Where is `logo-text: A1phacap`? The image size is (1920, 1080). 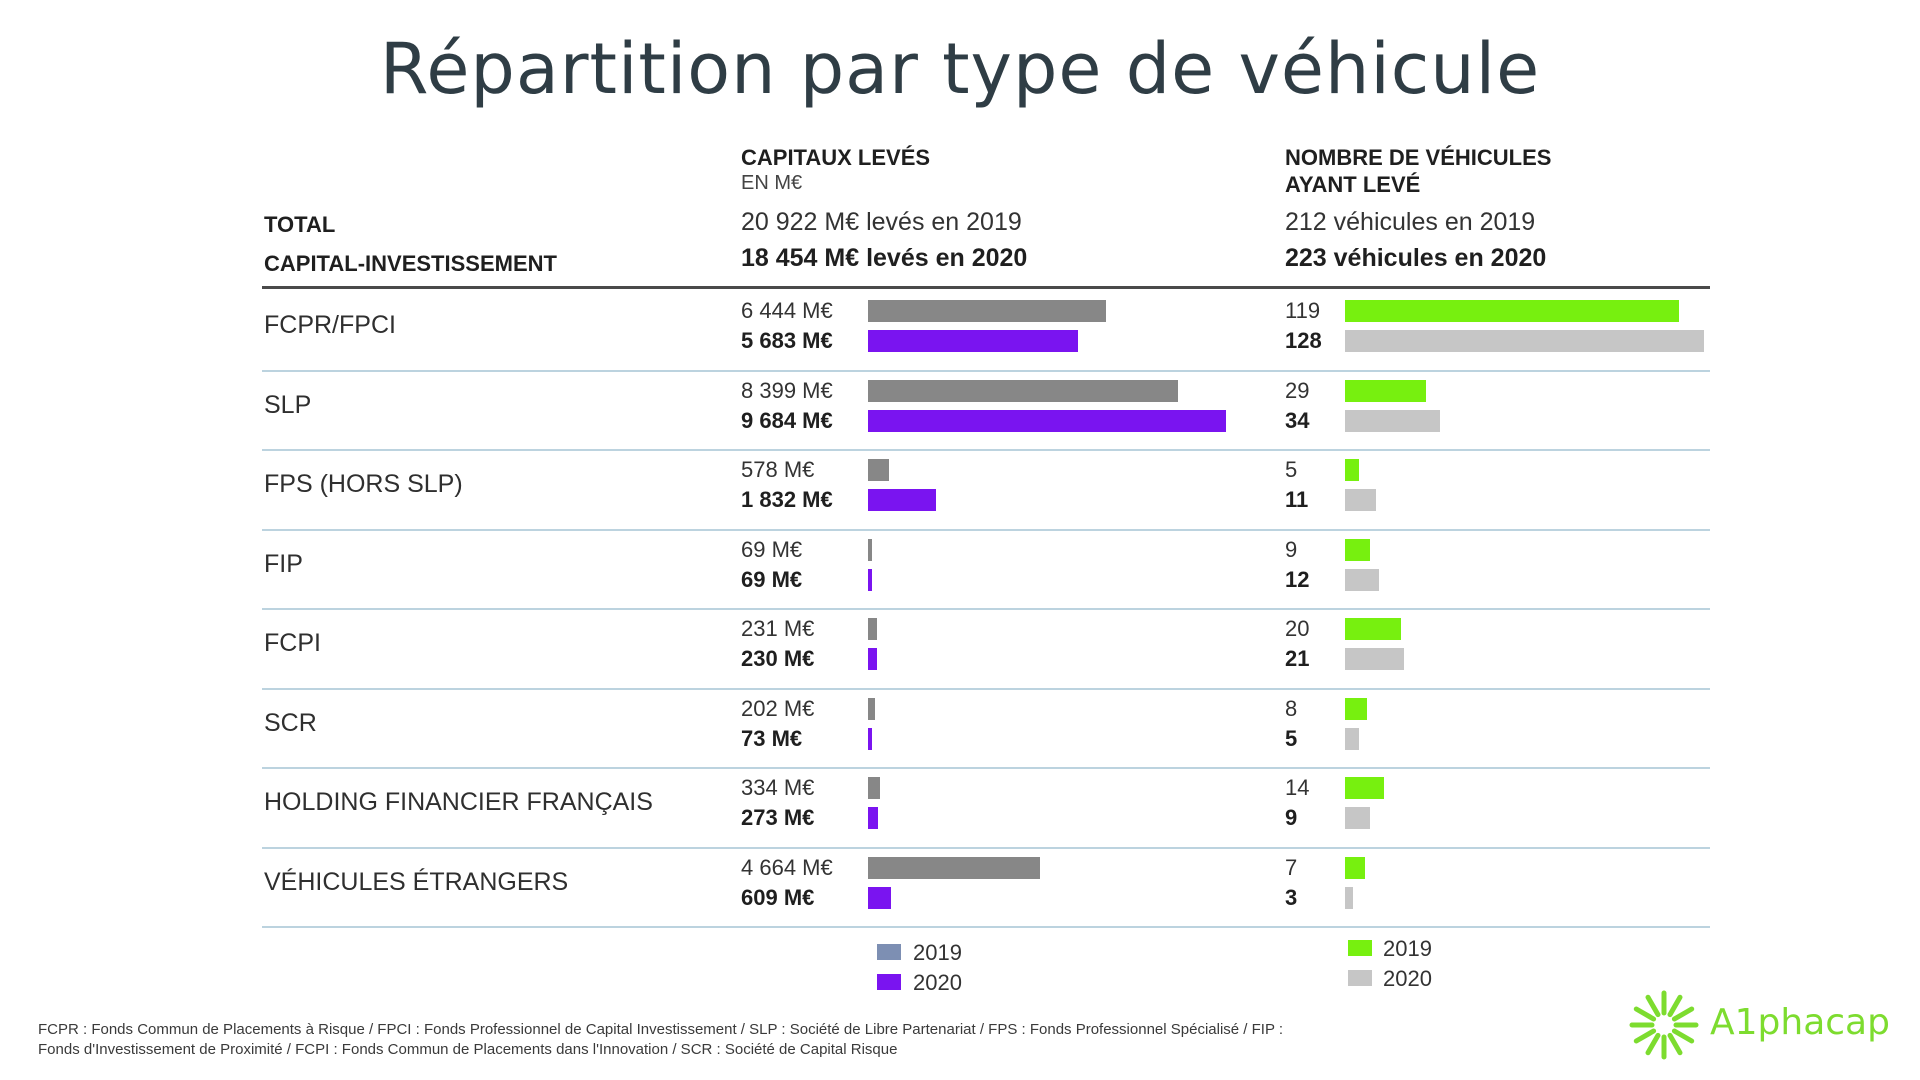
logo-text: A1phacap is located at coordinates (1800, 1022).